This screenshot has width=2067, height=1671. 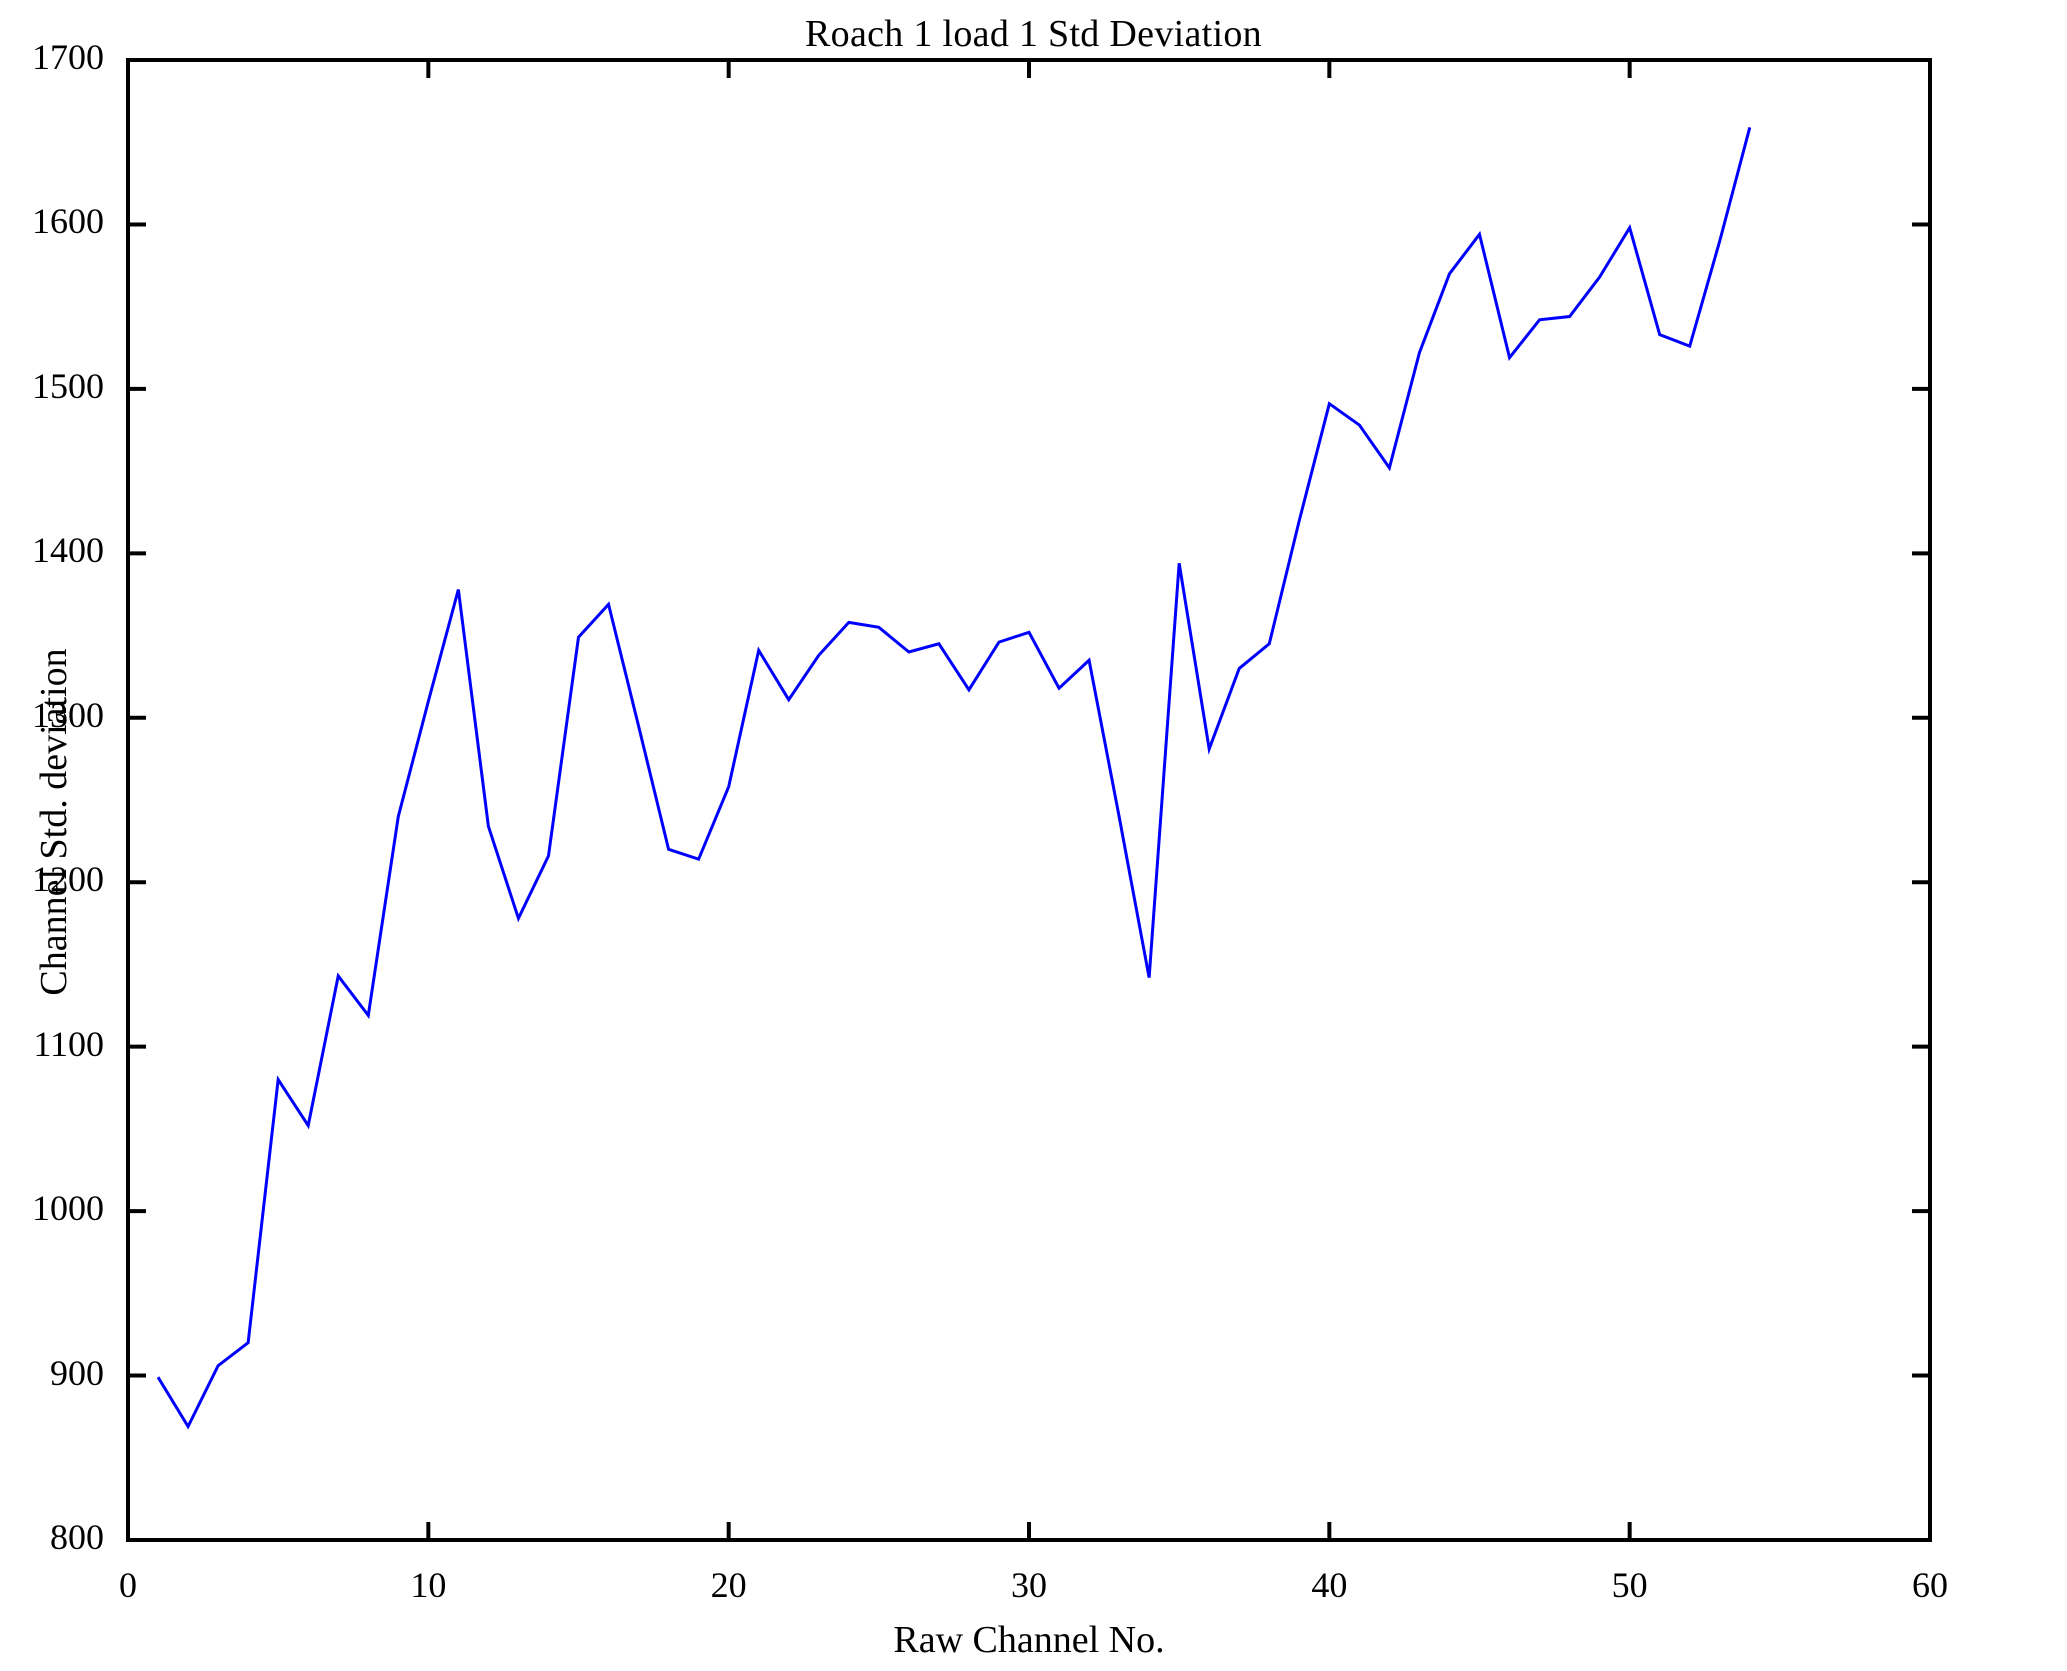 I want to click on x-tick-label: 0, so click(x=128, y=1585).